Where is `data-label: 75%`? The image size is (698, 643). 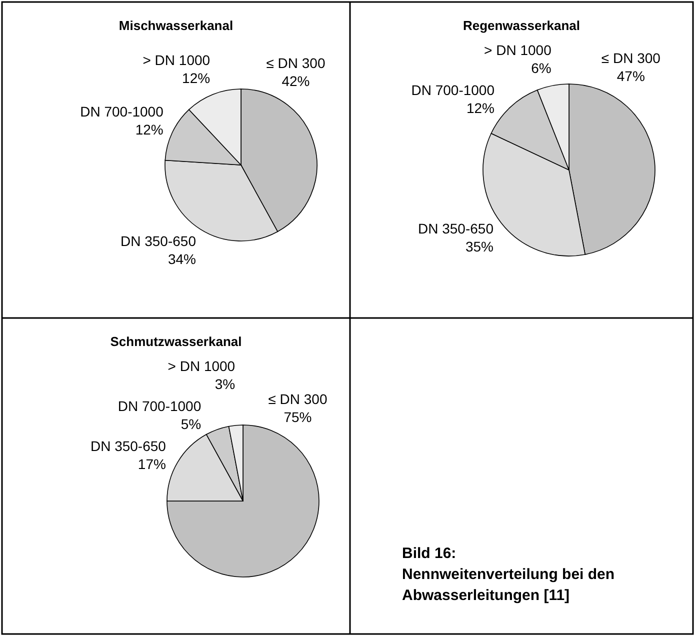
data-label: 75% is located at coordinates (298, 417).